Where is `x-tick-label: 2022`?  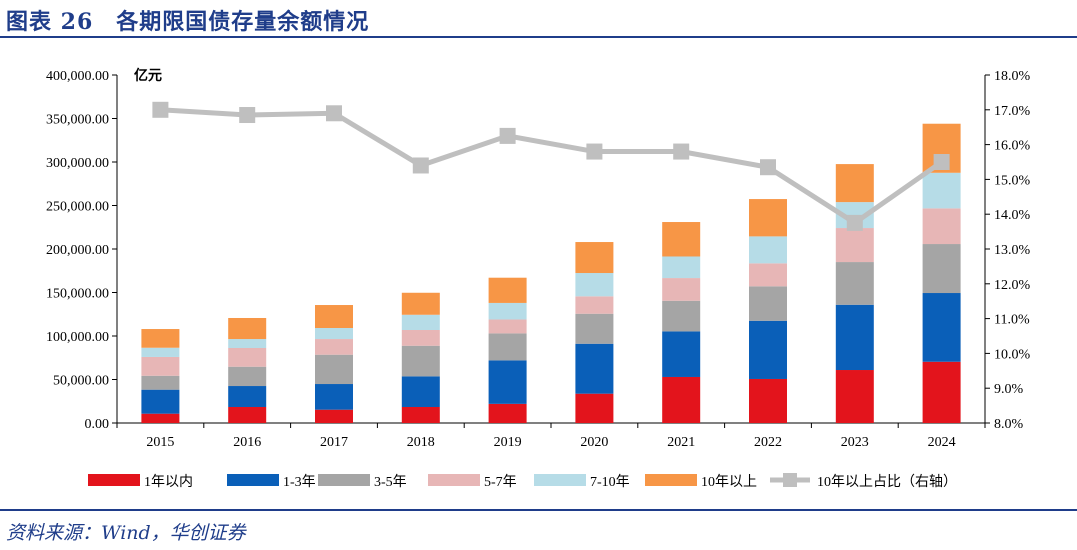
x-tick-label: 2022 is located at coordinates (768, 442).